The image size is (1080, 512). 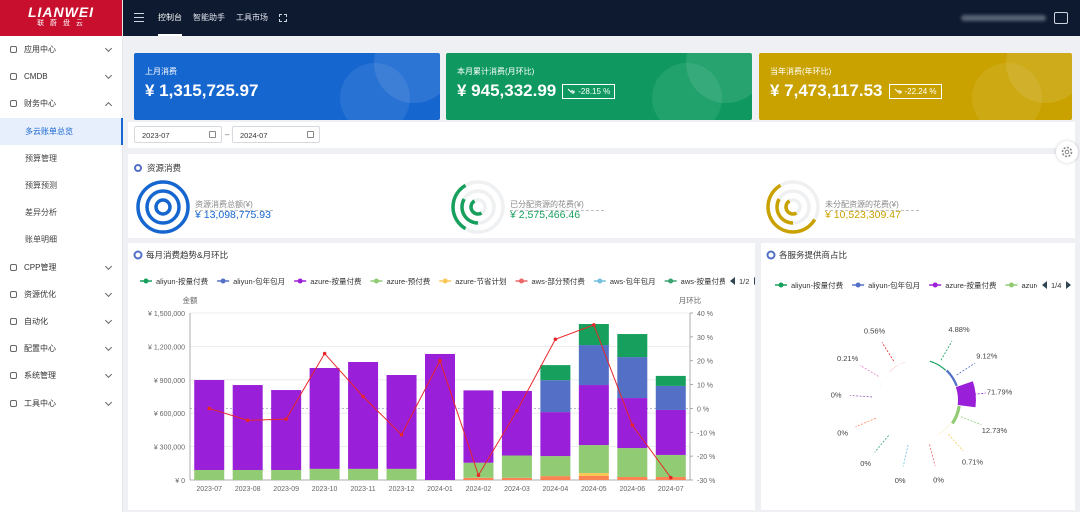 I want to click on fullscreen-icon, so click(x=283, y=18).